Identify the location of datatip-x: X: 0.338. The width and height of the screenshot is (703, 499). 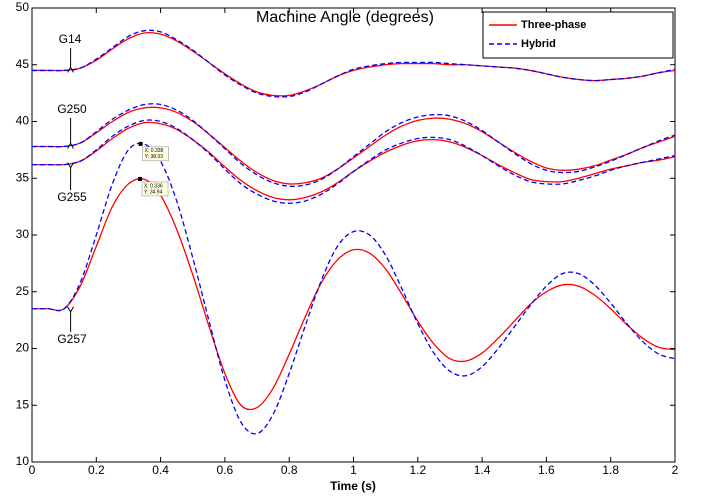
(154, 151).